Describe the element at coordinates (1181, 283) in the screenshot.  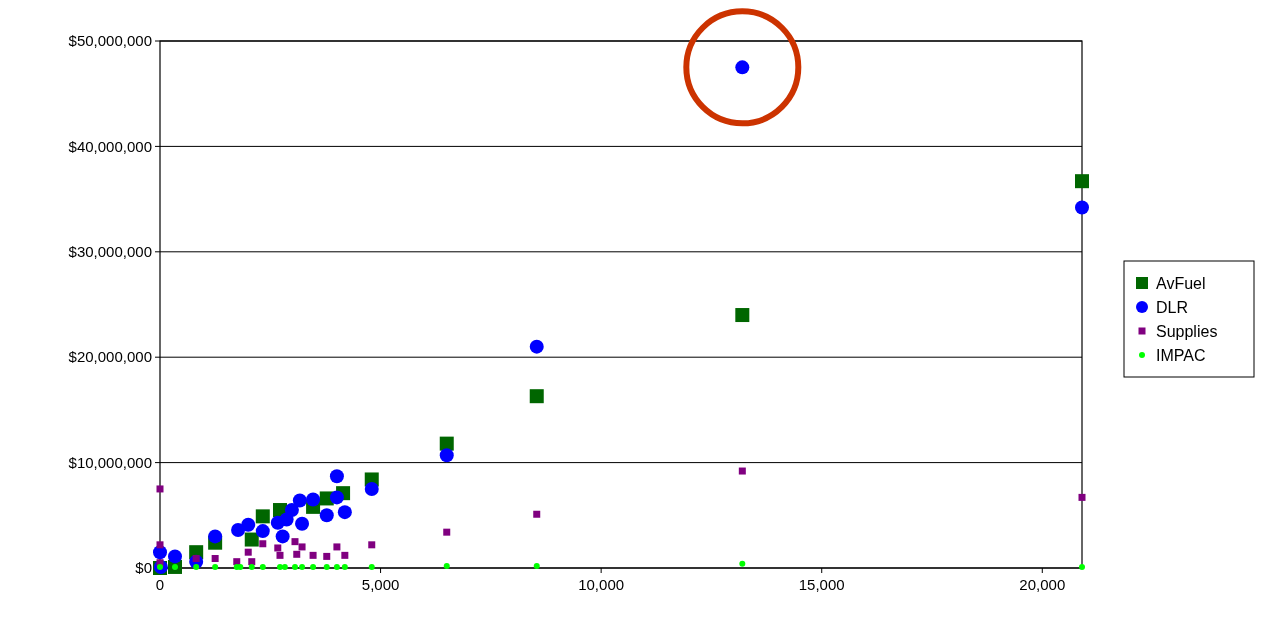
I see `legend-label: AvFuel` at that location.